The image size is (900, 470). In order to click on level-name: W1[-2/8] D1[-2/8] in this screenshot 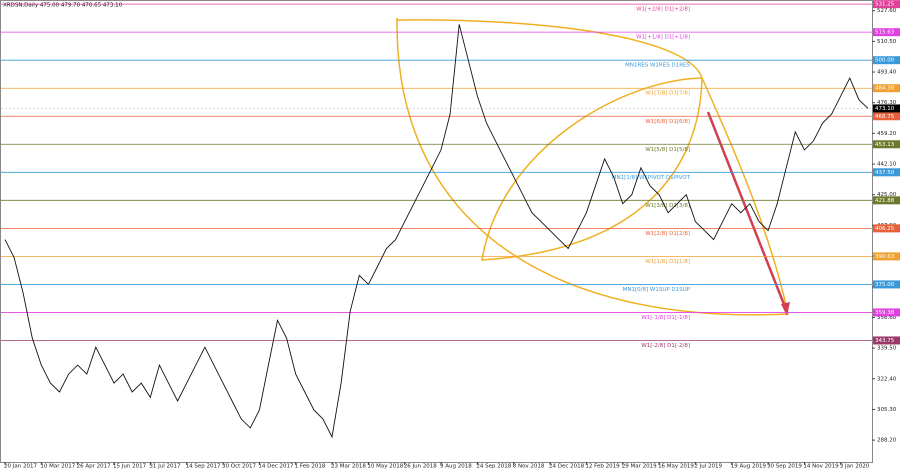, I will do `click(665, 346)`.